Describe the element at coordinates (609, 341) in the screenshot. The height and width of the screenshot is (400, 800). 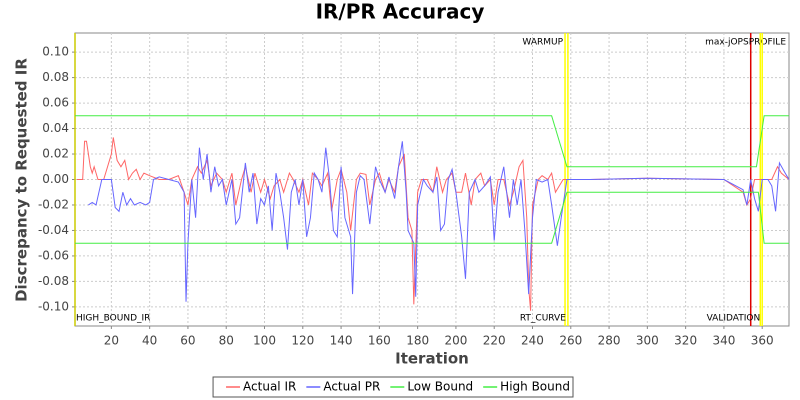
I see `x-tick-label: 280` at that location.